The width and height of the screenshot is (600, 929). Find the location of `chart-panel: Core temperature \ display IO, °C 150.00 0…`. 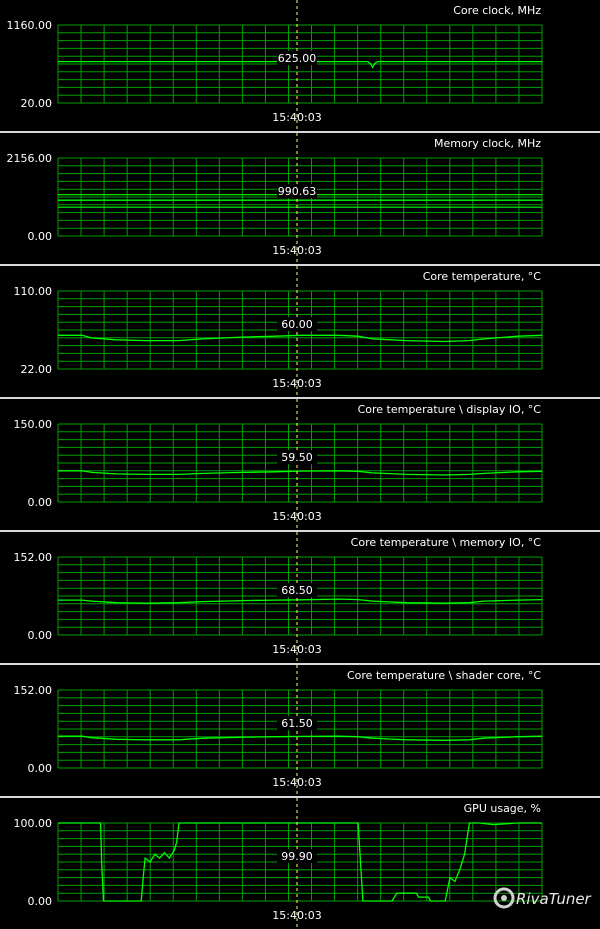

chart-panel: Core temperature \ display IO, °C 150.00 0… is located at coordinates (300, 464).